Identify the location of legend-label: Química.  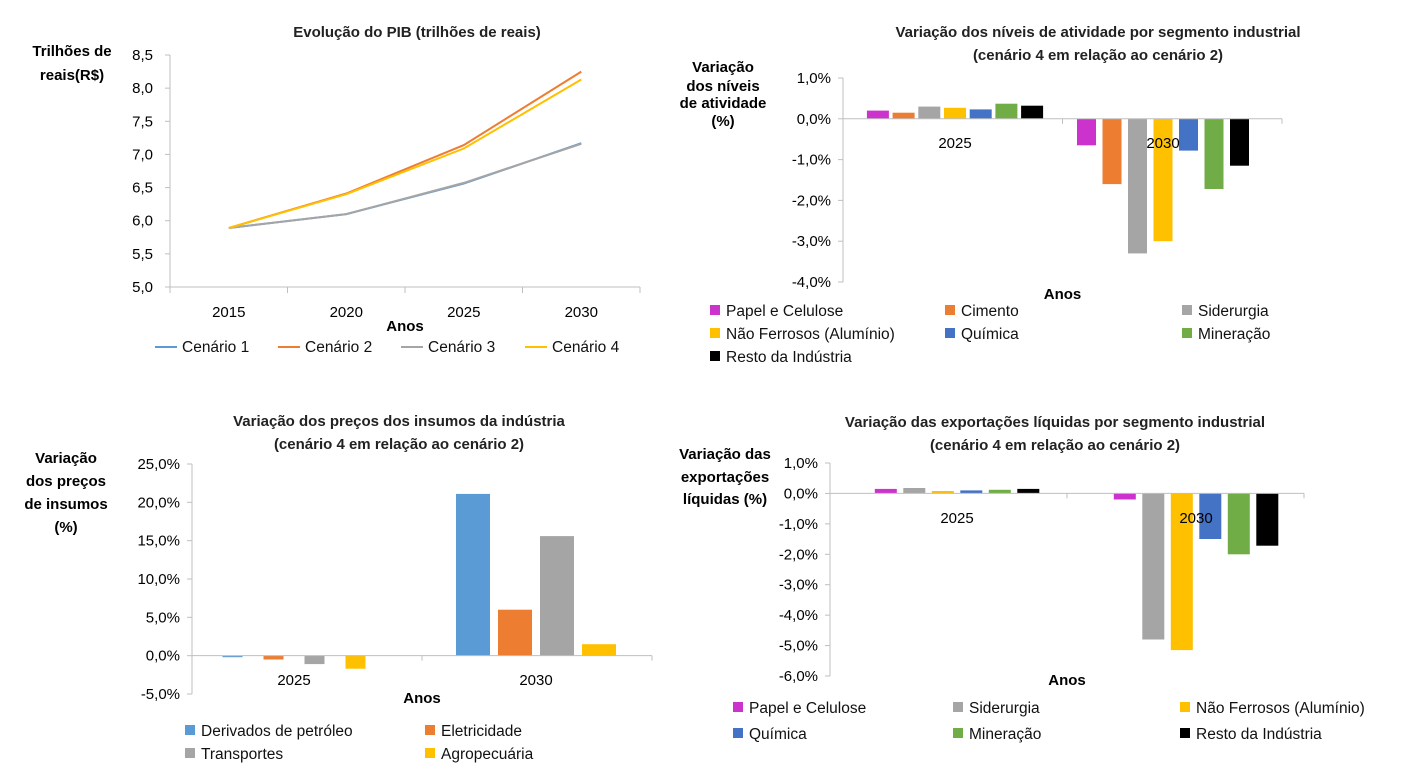
(990, 334).